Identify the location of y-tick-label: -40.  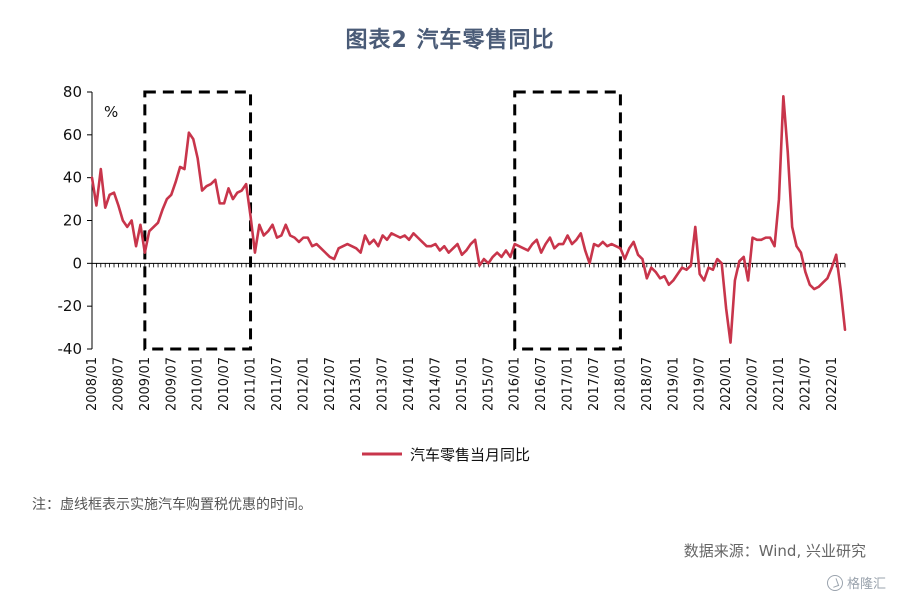
(70, 349).